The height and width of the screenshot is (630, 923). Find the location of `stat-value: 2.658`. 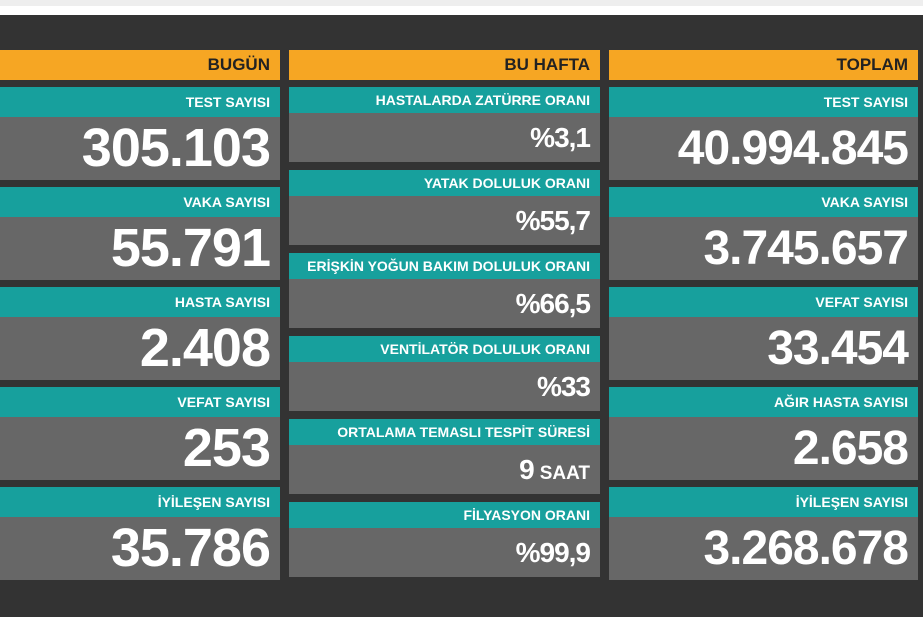

stat-value: 2.658 is located at coordinates (763, 448).